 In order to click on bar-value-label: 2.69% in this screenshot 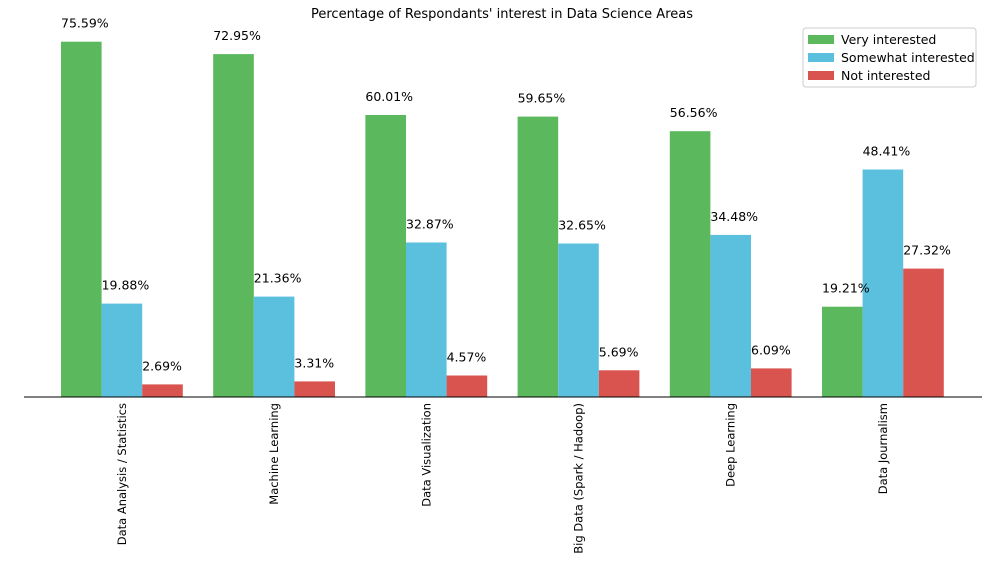, I will do `click(162, 365)`.